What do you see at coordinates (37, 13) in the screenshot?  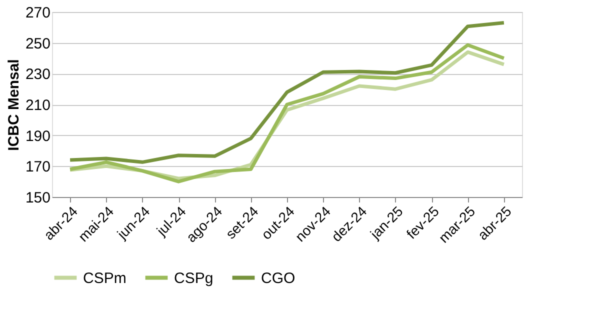 I see `y-tick-label: 270` at bounding box center [37, 13].